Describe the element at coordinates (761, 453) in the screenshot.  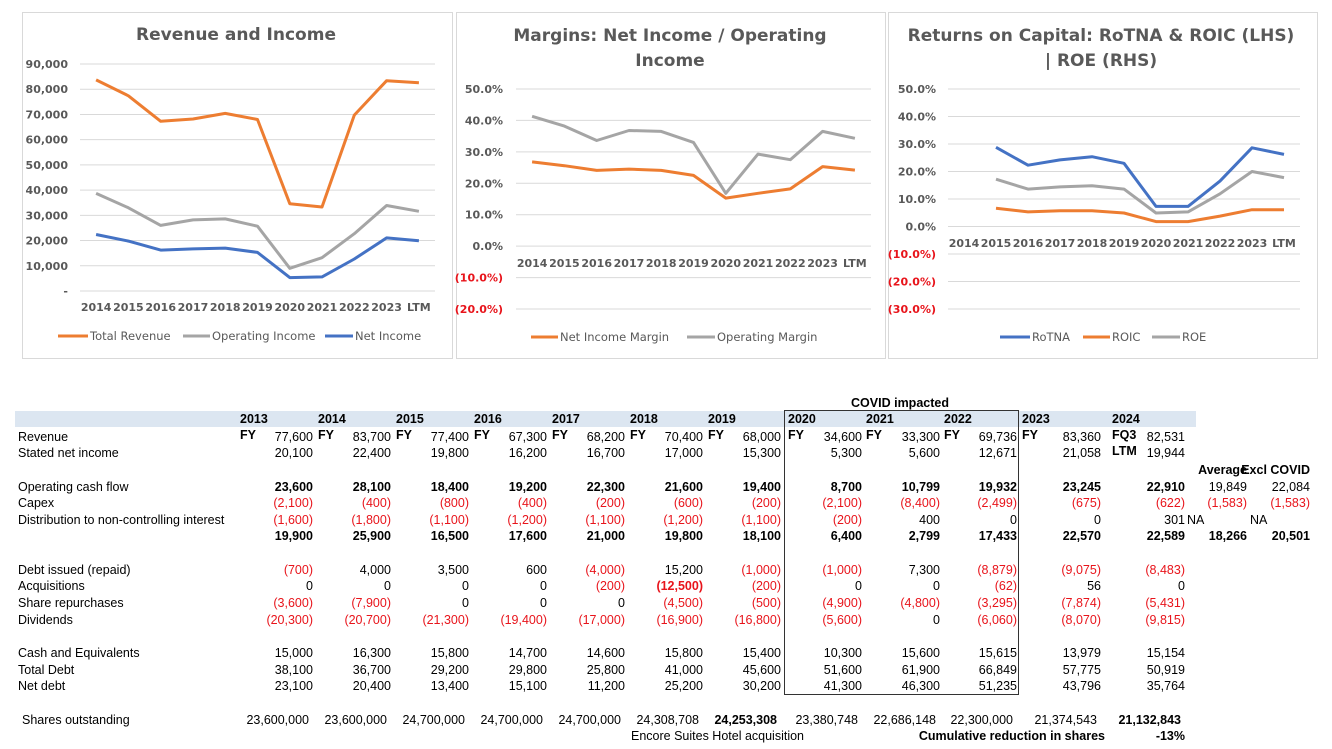
I see `table-cell: 15,300` at that location.